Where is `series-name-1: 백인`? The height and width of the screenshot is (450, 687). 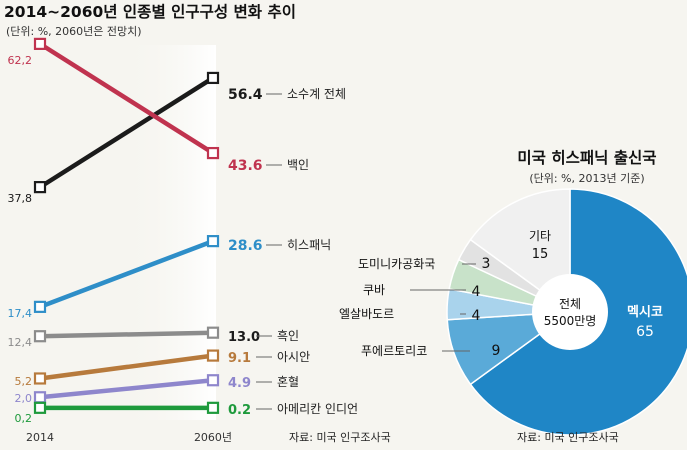 series-name-1: 백인 is located at coordinates (298, 165).